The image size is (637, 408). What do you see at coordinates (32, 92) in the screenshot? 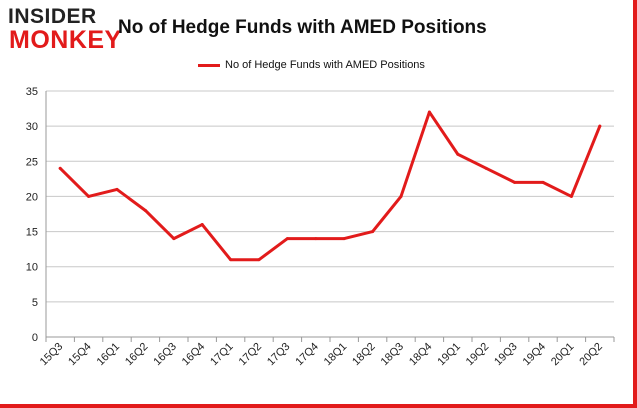
I see `y-tick-label: 35` at bounding box center [32, 92].